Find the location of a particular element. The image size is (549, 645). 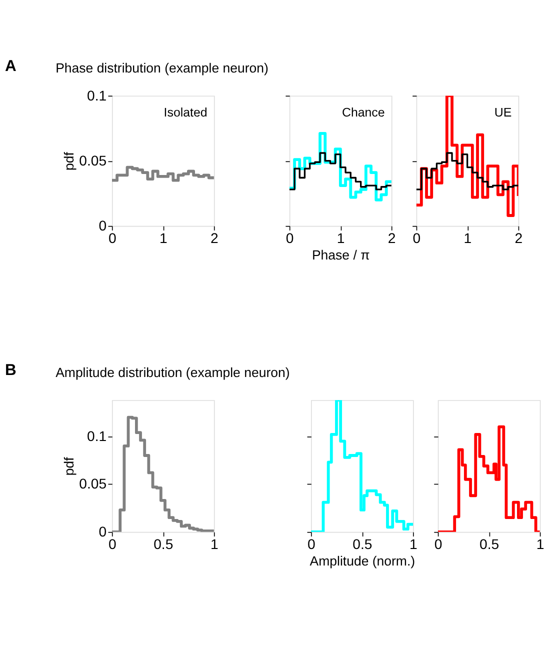

x-axis-title: Amplitude (norm.) is located at coordinates (363, 561).